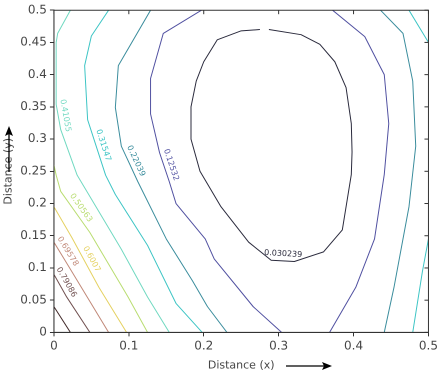 The image size is (441, 374). What do you see at coordinates (283, 254) in the screenshot?
I see `series-label: 0.030239` at bounding box center [283, 254].